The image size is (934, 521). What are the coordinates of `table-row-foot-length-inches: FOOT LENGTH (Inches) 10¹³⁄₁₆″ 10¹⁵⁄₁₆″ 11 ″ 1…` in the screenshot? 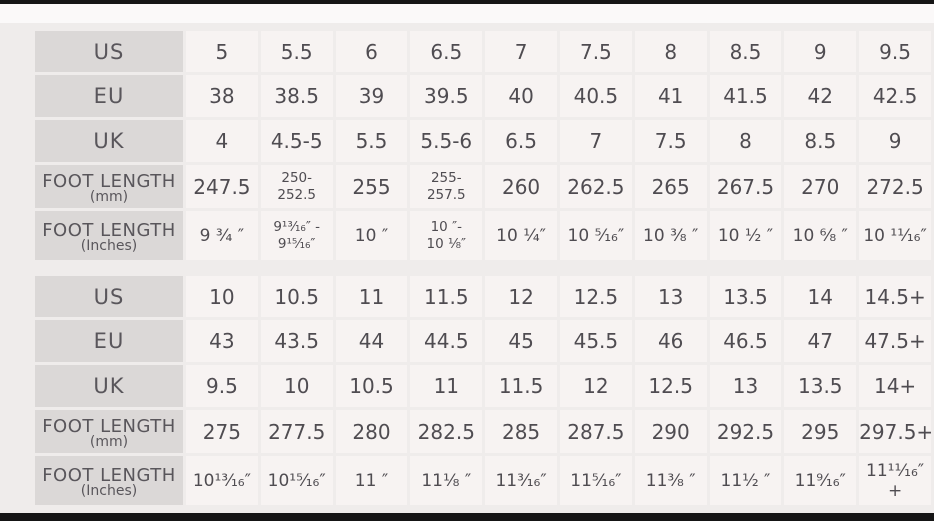 It's located at (483, 480).